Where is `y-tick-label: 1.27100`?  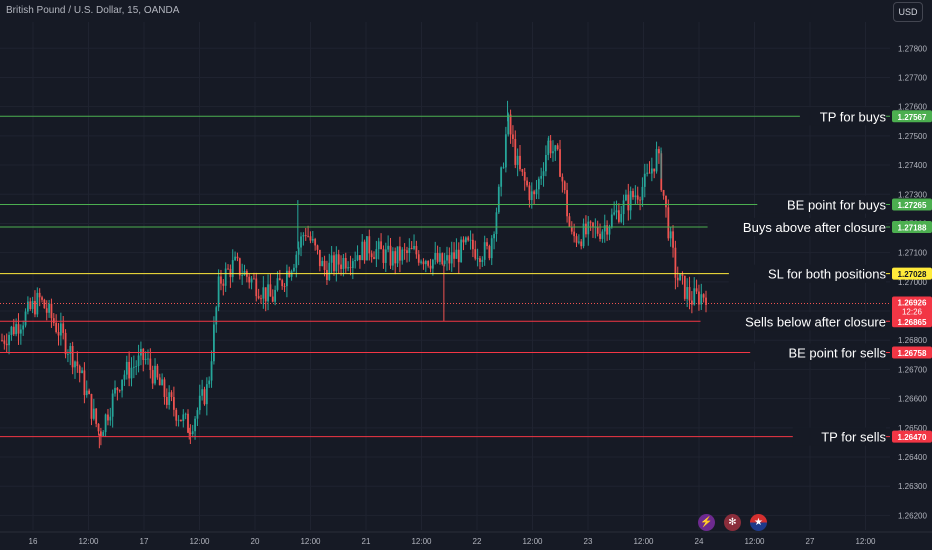 y-tick-label: 1.27100 is located at coordinates (912, 253).